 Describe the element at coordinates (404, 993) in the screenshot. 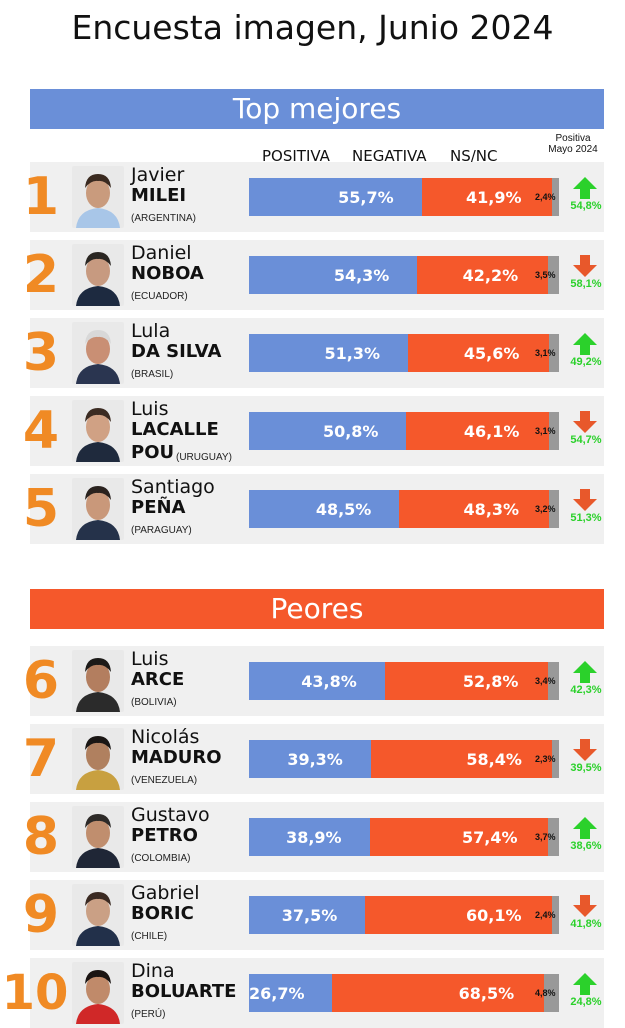

I see `stacked-bar: 26,7% 68,5%` at that location.